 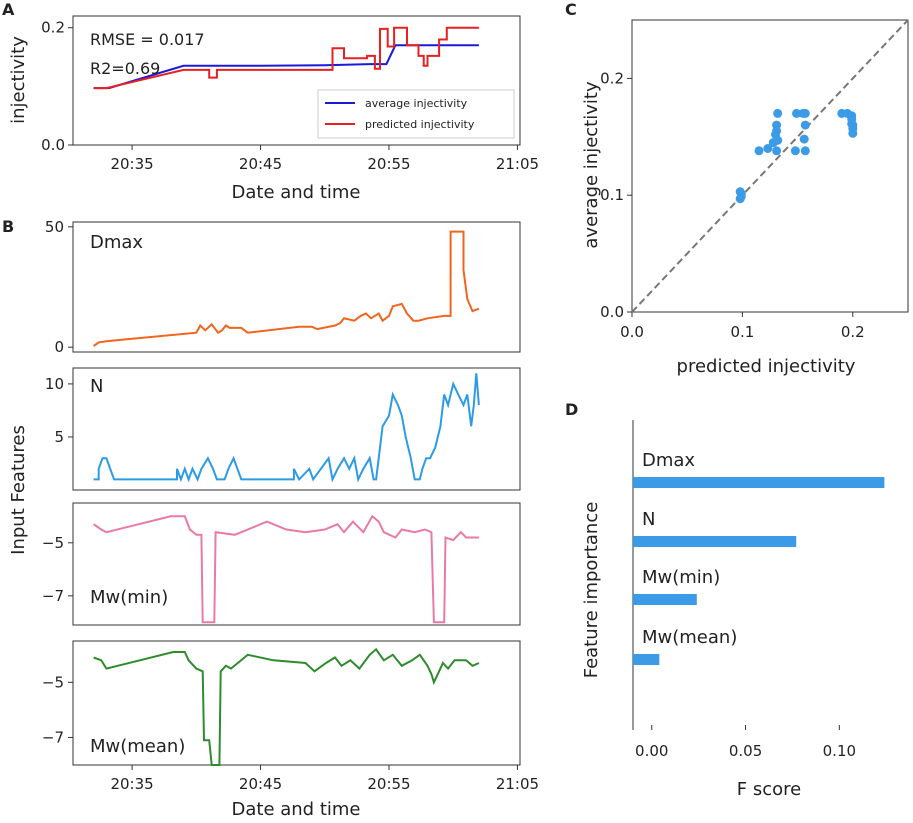 What do you see at coordinates (18, 490) in the screenshot?
I see `panel-b-ylabel: Input Features` at bounding box center [18, 490].